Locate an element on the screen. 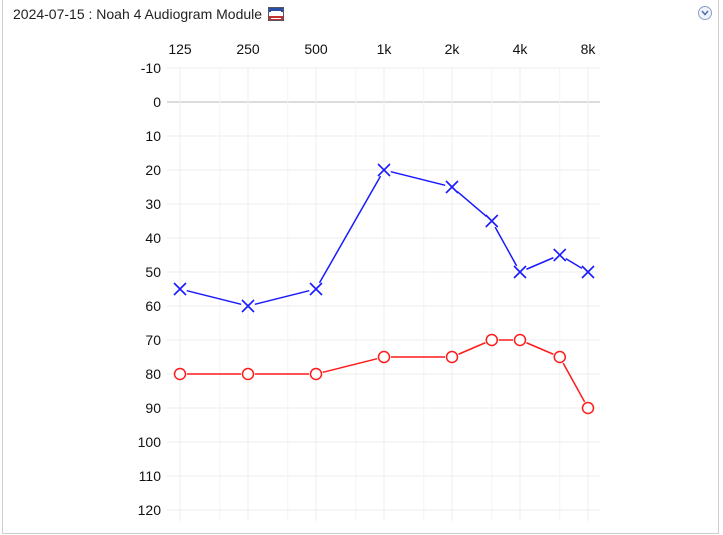  y-tick-label: 110 is located at coordinates (150, 476).